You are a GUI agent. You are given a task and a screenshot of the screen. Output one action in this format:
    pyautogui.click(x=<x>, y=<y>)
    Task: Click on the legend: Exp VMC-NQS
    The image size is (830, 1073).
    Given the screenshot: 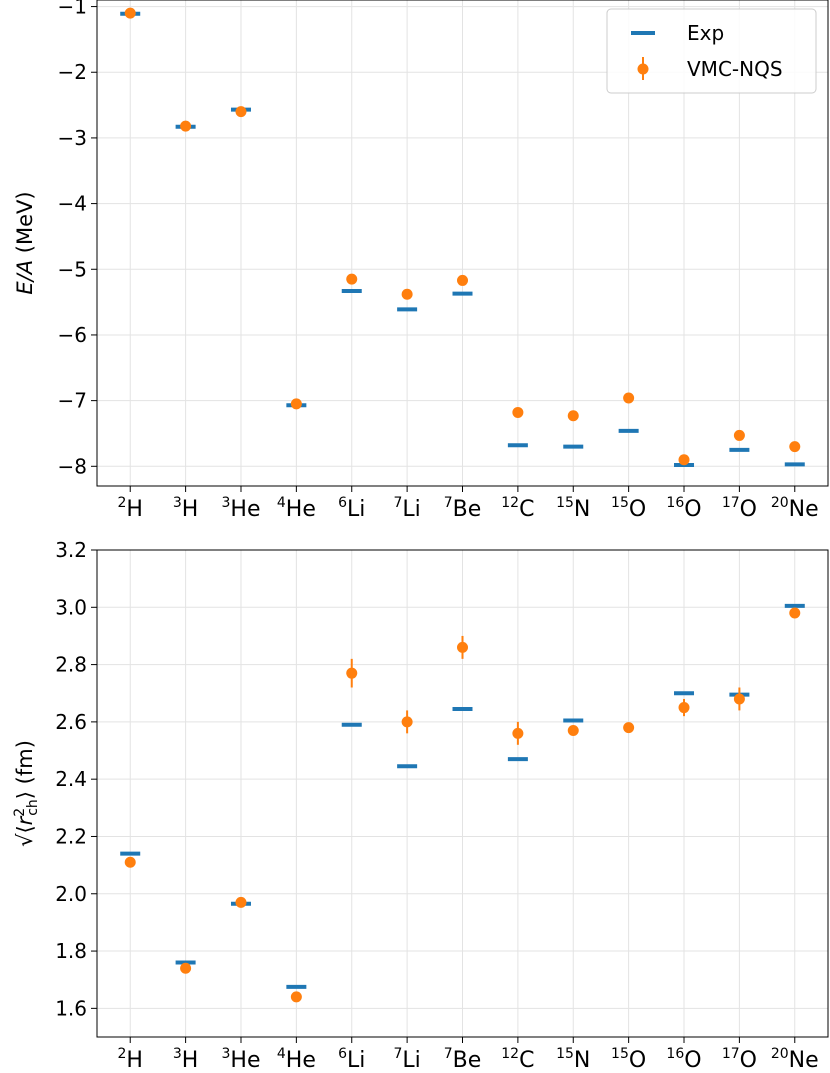 What is the action you would take?
    pyautogui.click(x=711, y=51)
    